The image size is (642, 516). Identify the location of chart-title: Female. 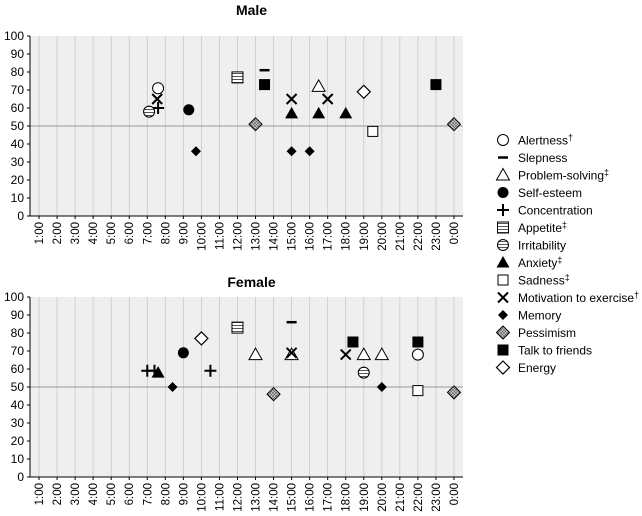
(251, 282).